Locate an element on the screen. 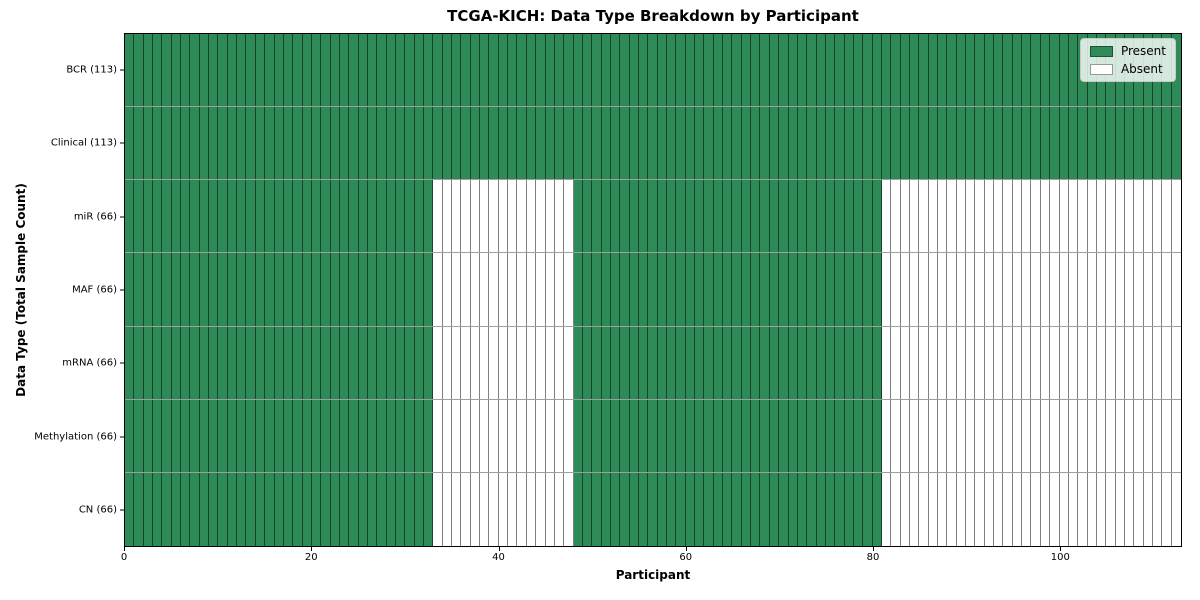 Image resolution: width=1200 pixels, height=600 pixels. heatmap-row-miR is located at coordinates (653, 217).